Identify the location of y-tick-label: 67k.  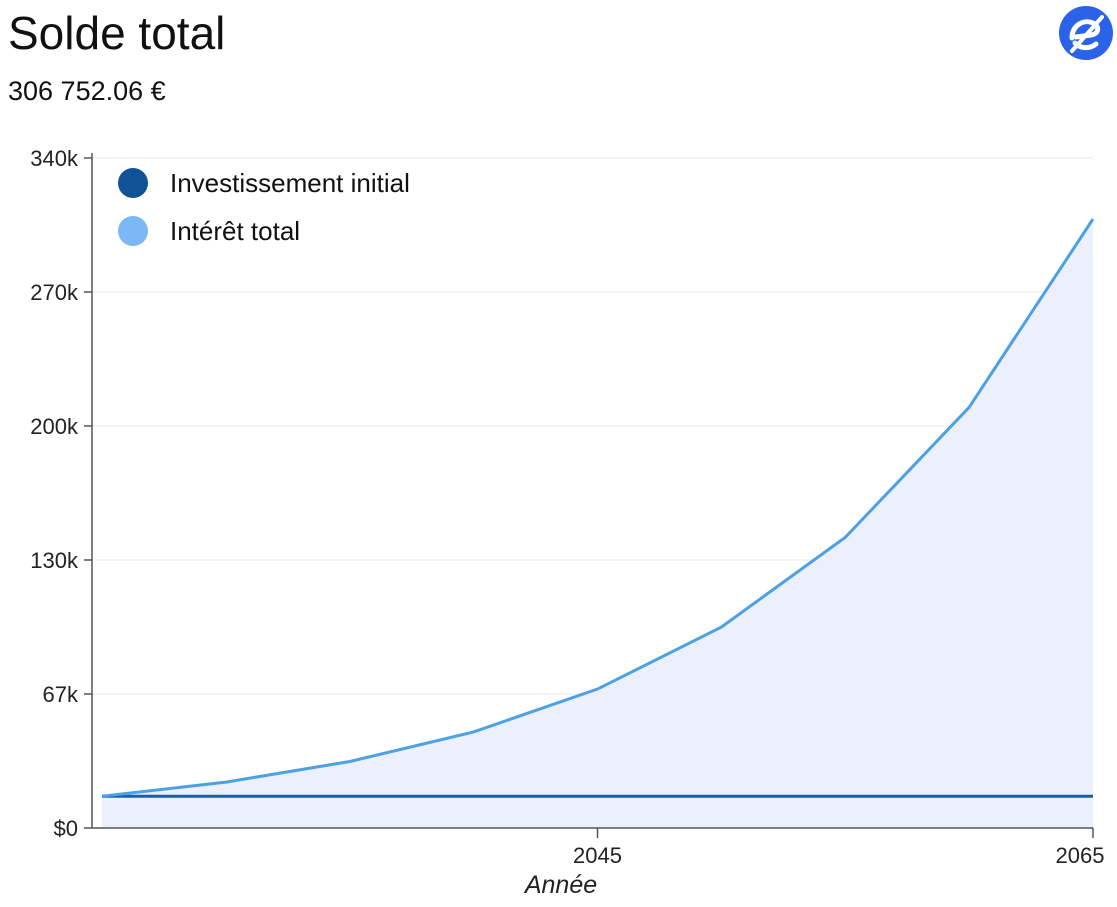
(61, 694).